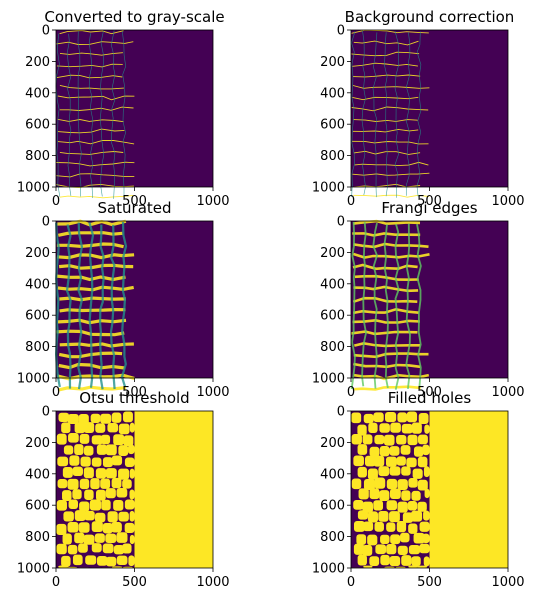 This screenshot has width=536, height=603. I want to click on panel-title: Frangi edges, so click(429, 208).